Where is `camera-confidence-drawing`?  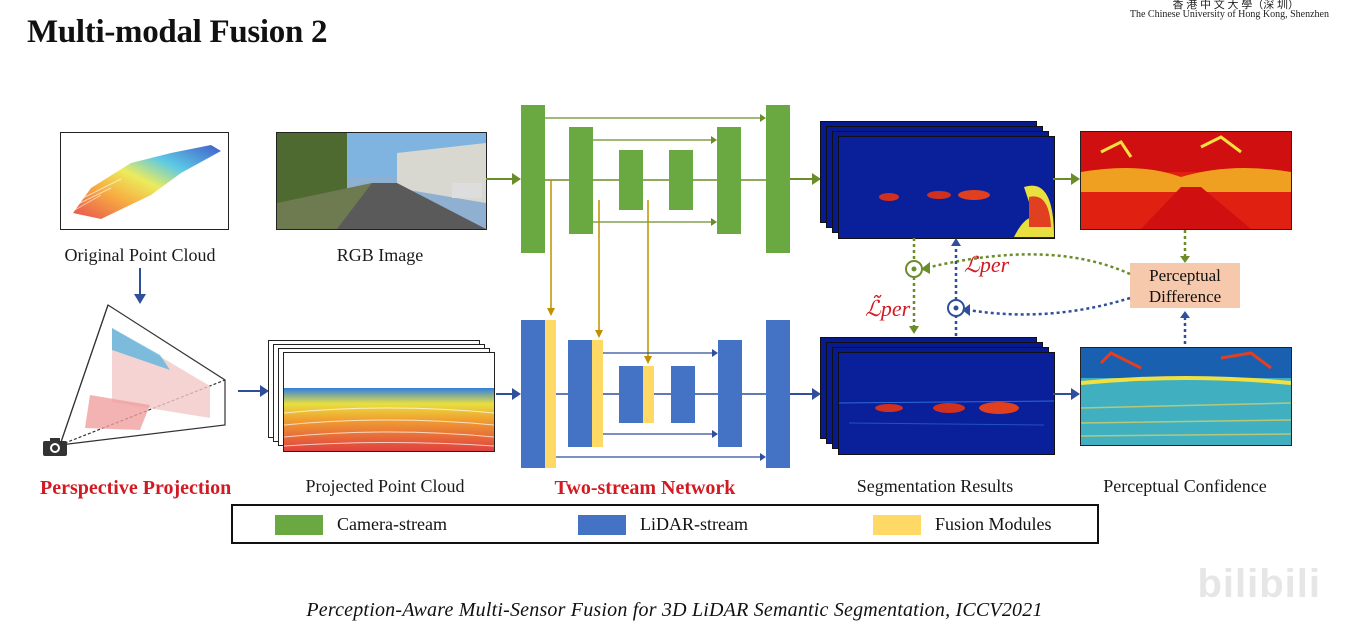
camera-confidence-drawing is located at coordinates (1186, 180).